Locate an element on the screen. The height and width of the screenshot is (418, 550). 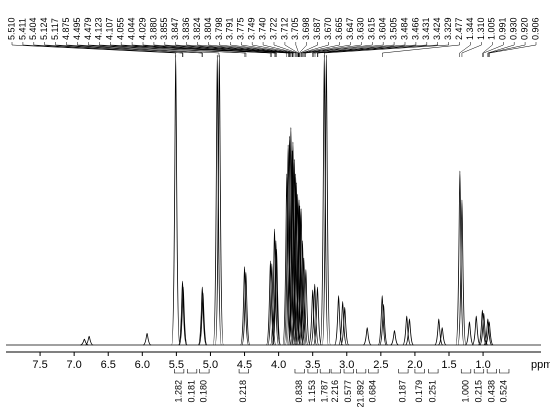
integral-label: 0.187 is located at coordinates (403, 391).